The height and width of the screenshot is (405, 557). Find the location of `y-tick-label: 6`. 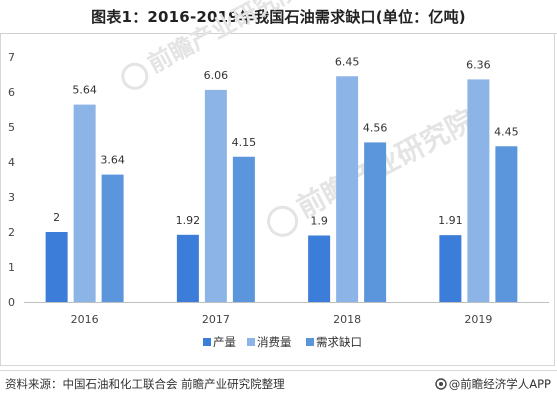

y-tick-label: 6 is located at coordinates (11, 92).